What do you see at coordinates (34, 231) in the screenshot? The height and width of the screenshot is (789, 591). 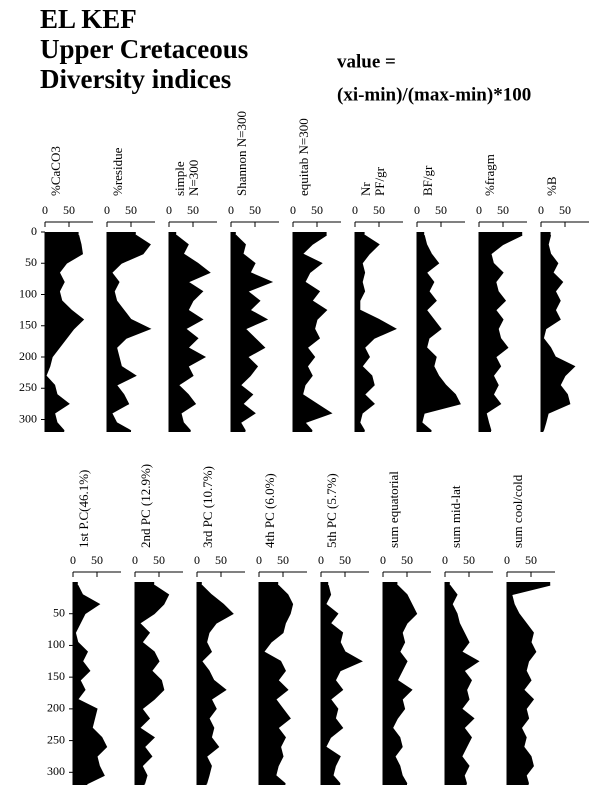 I see `y-tick-label: 0` at bounding box center [34, 231].